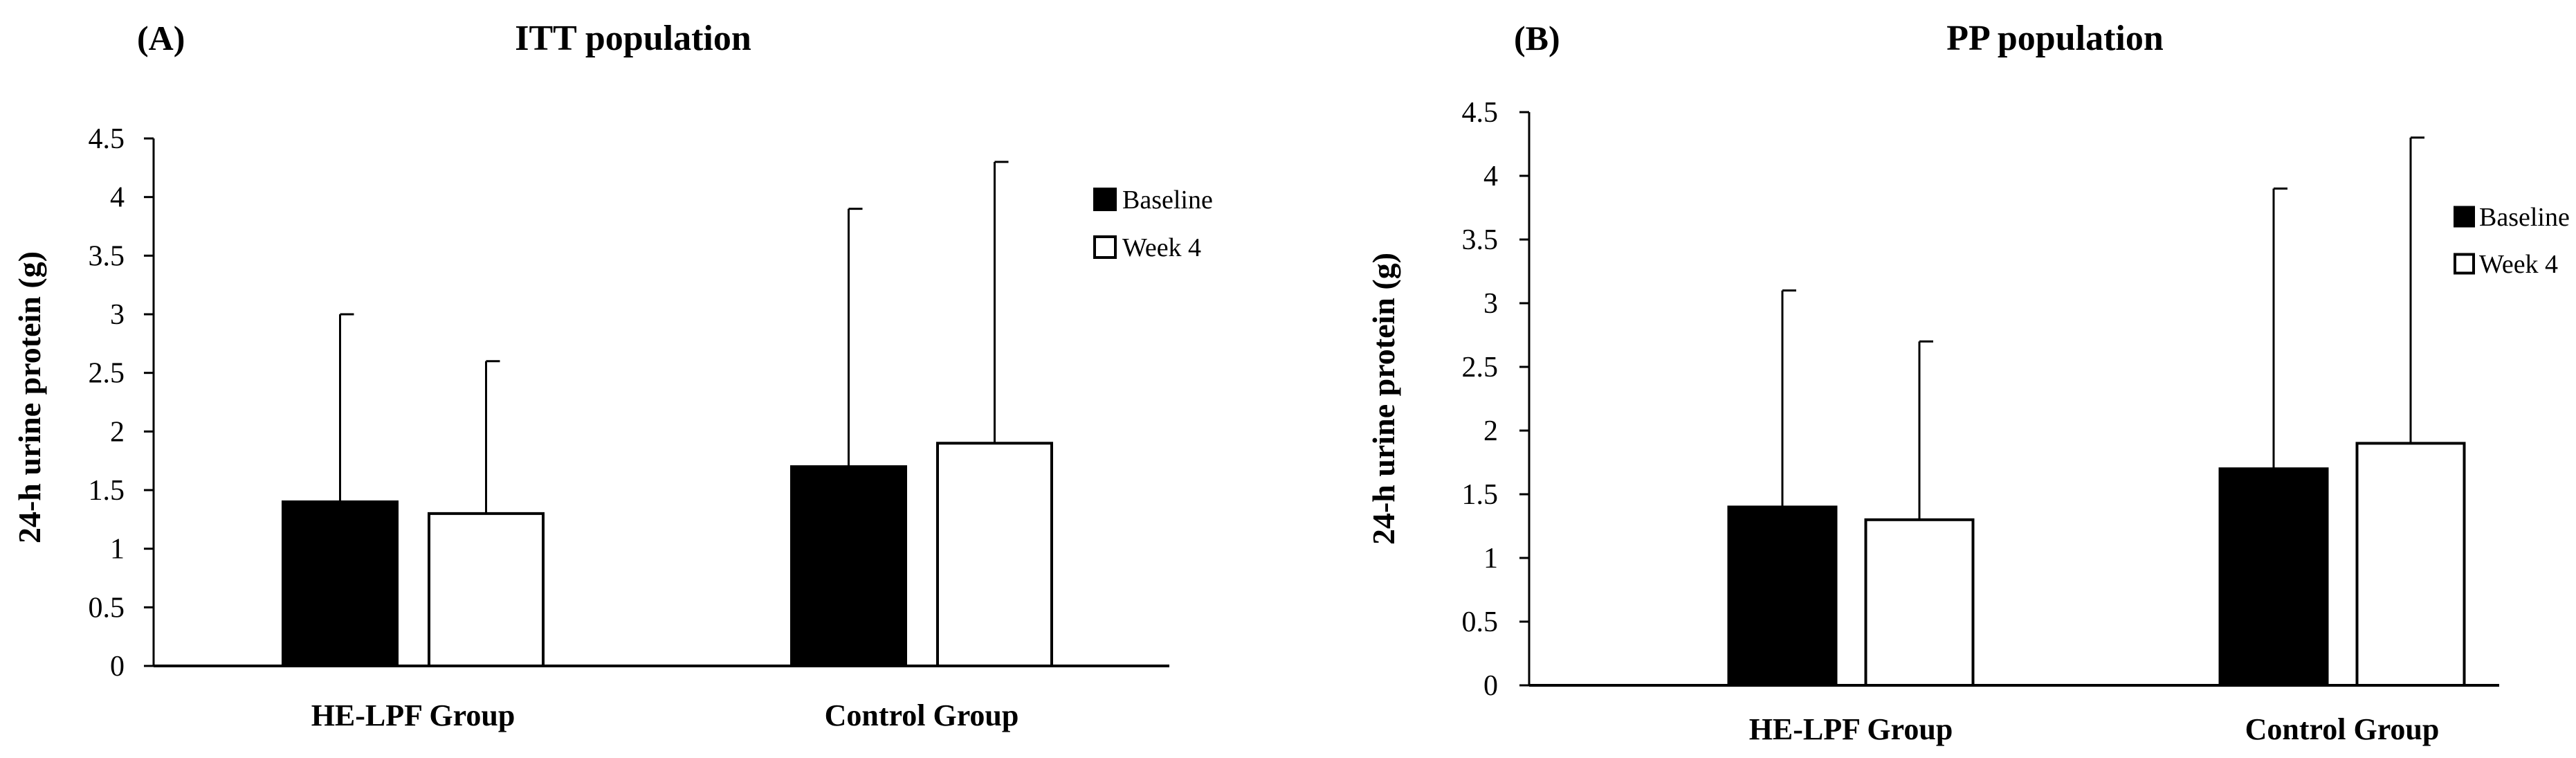 This screenshot has height=758, width=2576. I want to click on panel-b-y-tick-label: 1, so click(1491, 559).